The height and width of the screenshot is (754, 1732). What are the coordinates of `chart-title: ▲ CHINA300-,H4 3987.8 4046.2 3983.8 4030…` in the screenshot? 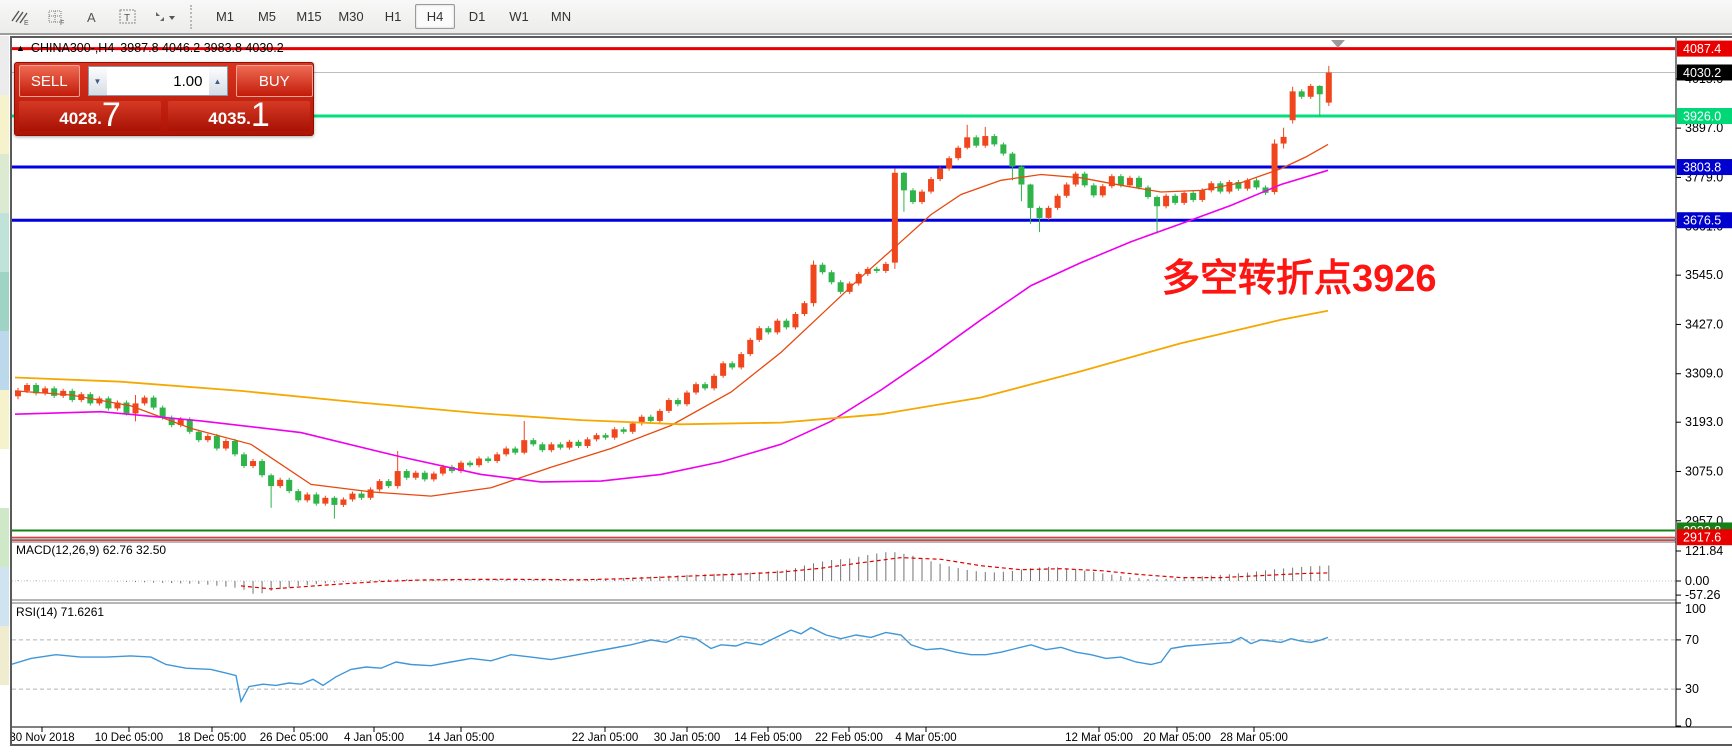 It's located at (150, 48).